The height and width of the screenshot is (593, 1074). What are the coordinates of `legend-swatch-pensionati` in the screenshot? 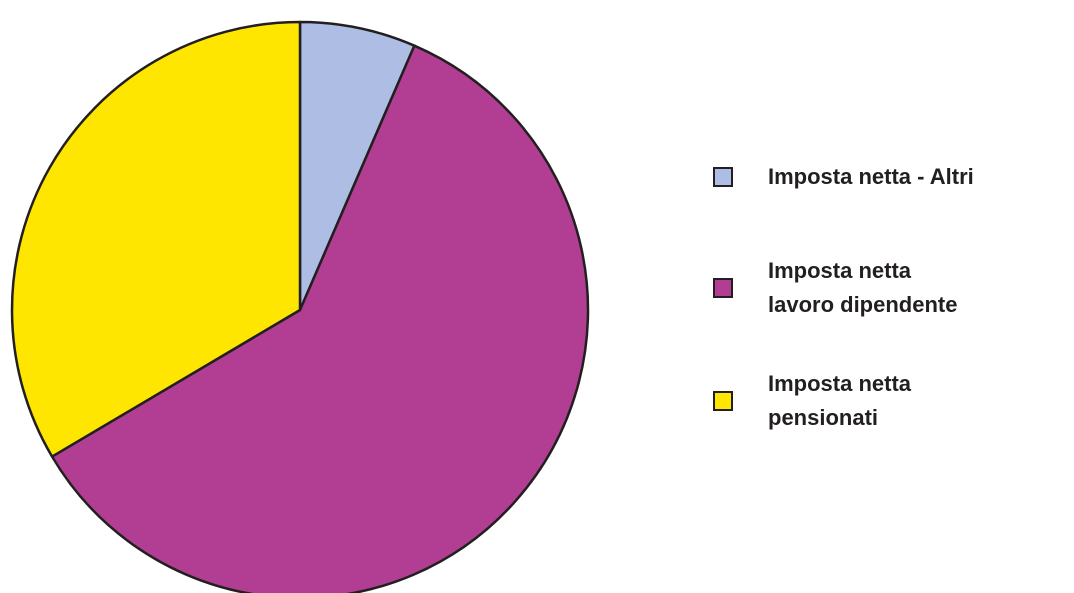 It's located at (723, 401).